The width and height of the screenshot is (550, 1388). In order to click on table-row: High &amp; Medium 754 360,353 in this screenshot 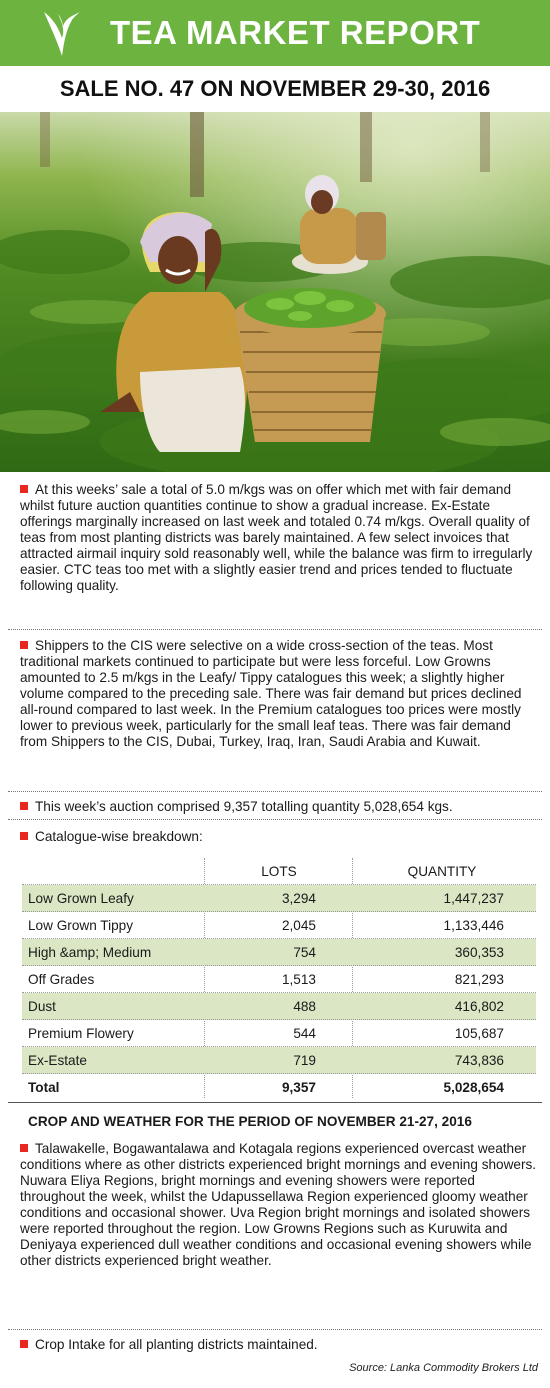, I will do `click(279, 952)`.